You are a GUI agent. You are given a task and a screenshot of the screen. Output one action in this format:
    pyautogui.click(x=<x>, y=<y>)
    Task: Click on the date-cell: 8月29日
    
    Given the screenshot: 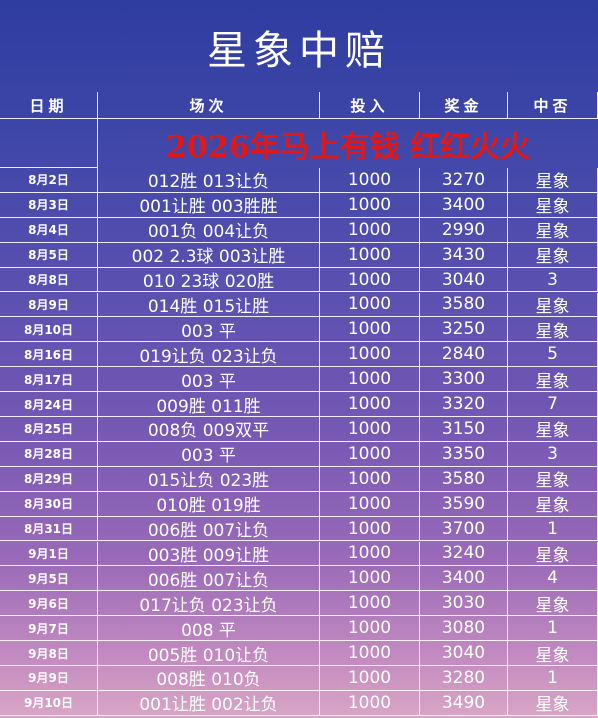 What is the action you would take?
    pyautogui.click(x=49, y=479)
    